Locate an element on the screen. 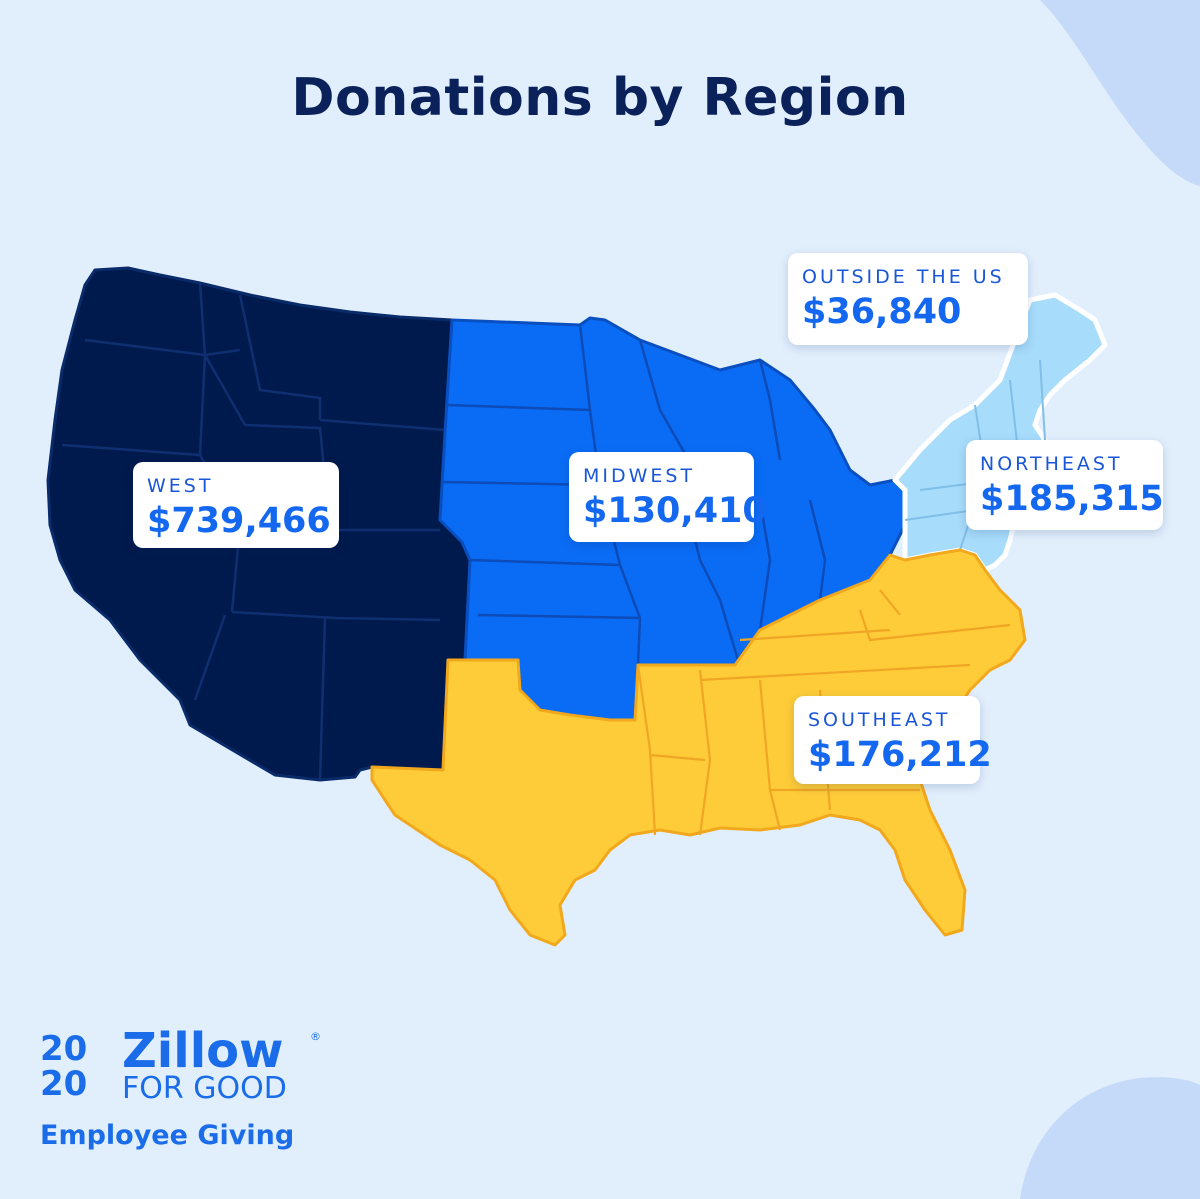 The width and height of the screenshot is (1200, 1199). region-name-northeast: NORTHEAST is located at coordinates (1051, 464).